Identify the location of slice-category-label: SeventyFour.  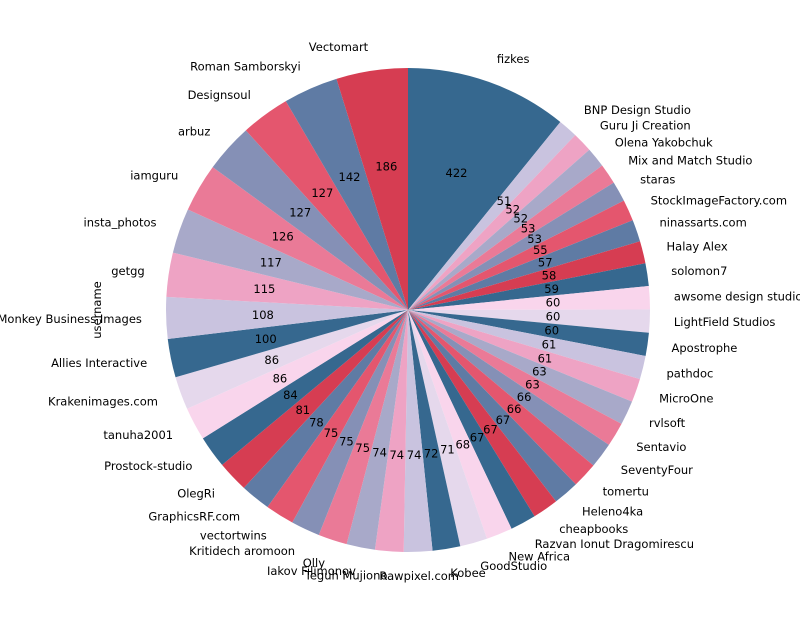
(657, 470).